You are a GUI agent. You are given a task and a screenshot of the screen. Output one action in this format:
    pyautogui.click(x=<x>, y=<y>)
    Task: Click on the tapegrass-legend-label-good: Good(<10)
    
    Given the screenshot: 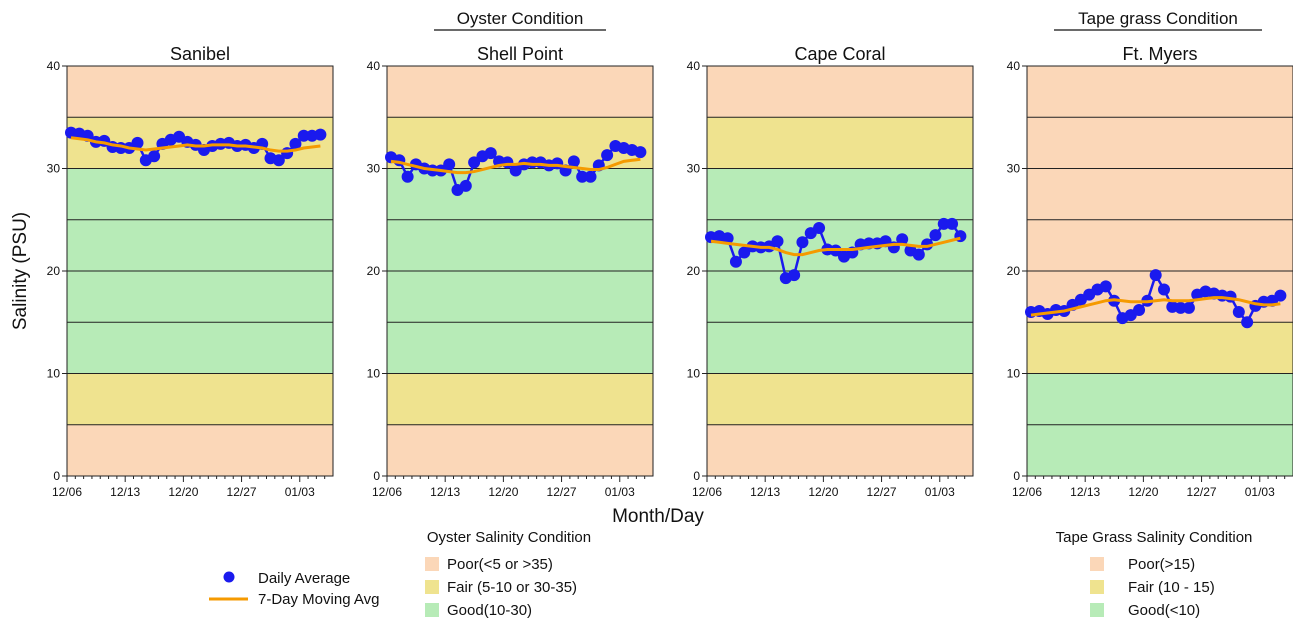 What is the action you would take?
    pyautogui.click(x=1164, y=610)
    